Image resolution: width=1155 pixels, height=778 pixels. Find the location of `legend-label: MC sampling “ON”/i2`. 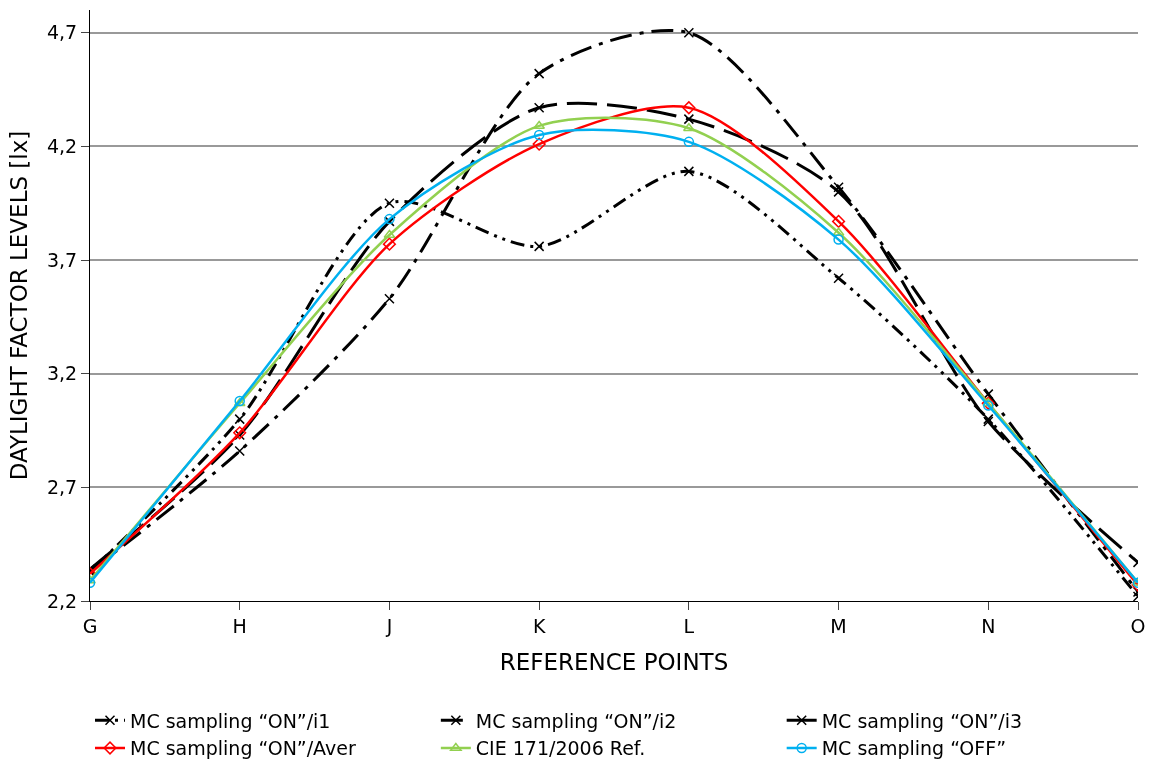

legend-label: MC sampling “ON”/i2 is located at coordinates (576, 720).